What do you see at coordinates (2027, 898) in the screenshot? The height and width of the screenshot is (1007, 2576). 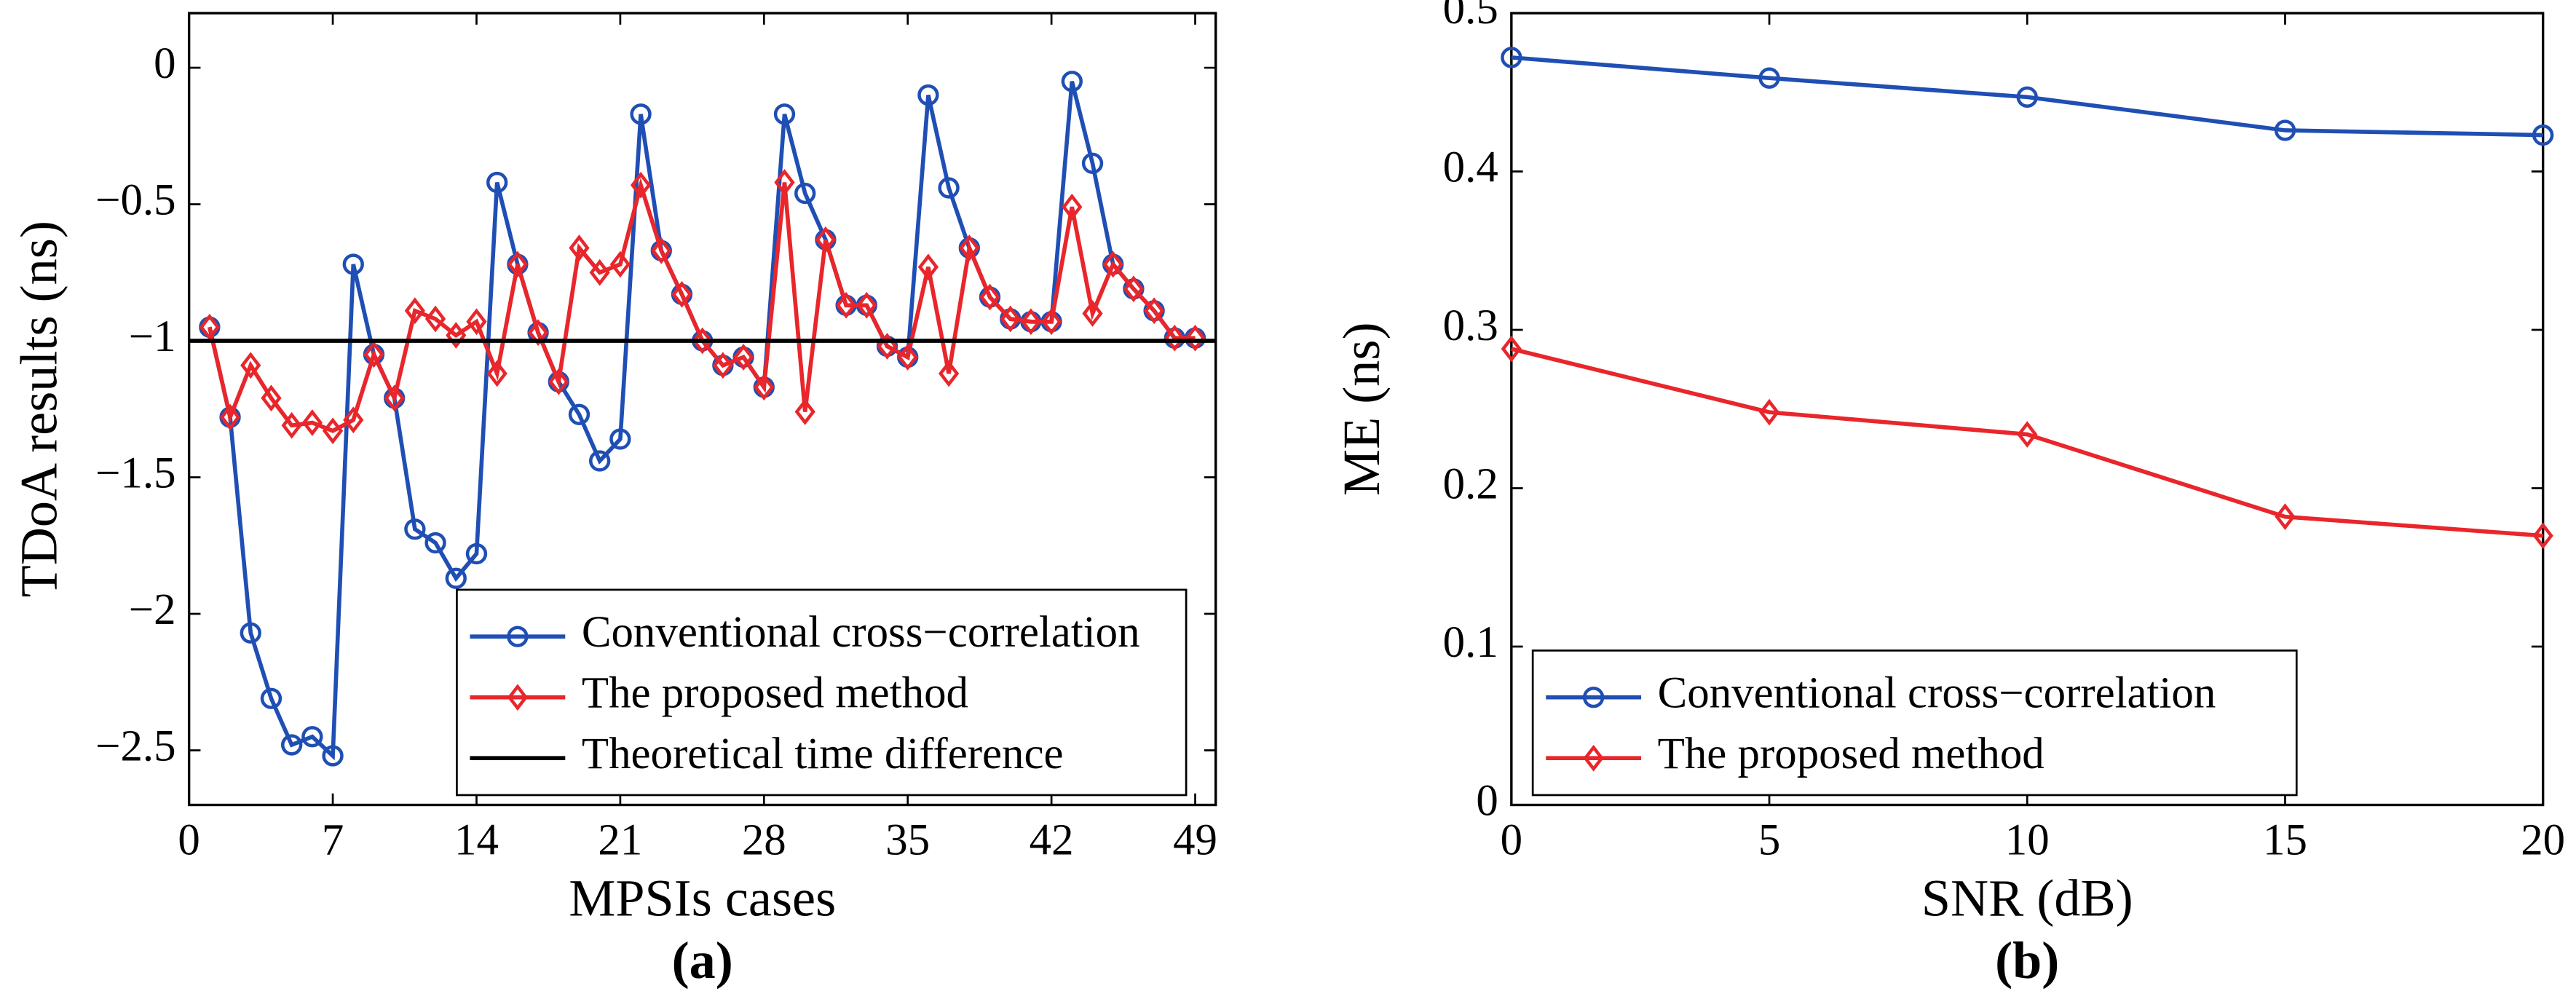 I see `x-axis-label: SNR (dB)` at bounding box center [2027, 898].